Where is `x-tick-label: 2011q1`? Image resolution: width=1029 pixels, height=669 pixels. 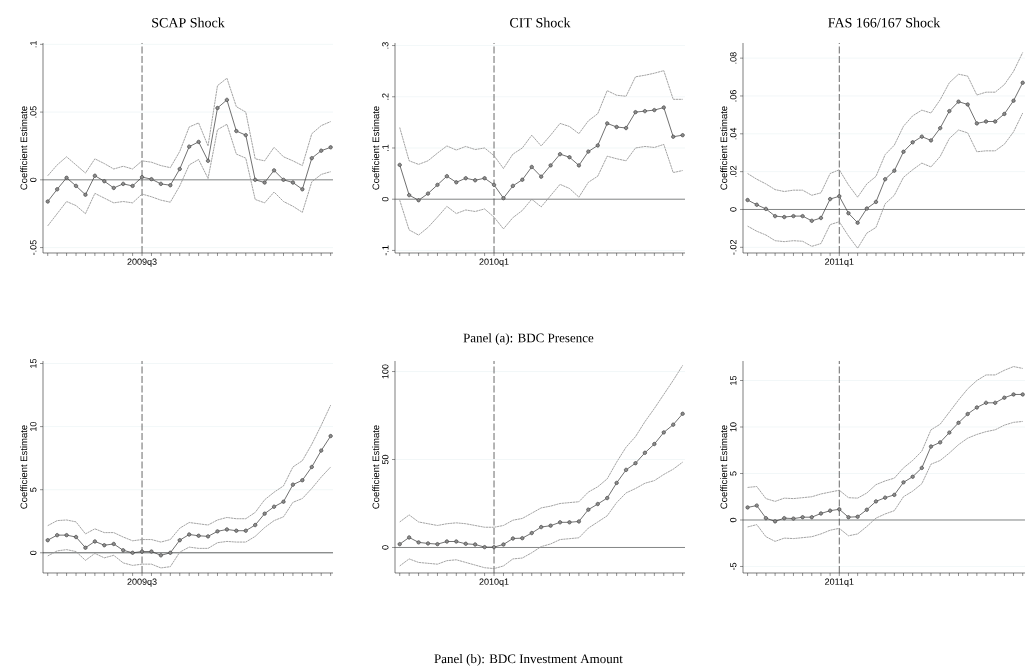
x-tick-label: 2011q1 is located at coordinates (839, 262).